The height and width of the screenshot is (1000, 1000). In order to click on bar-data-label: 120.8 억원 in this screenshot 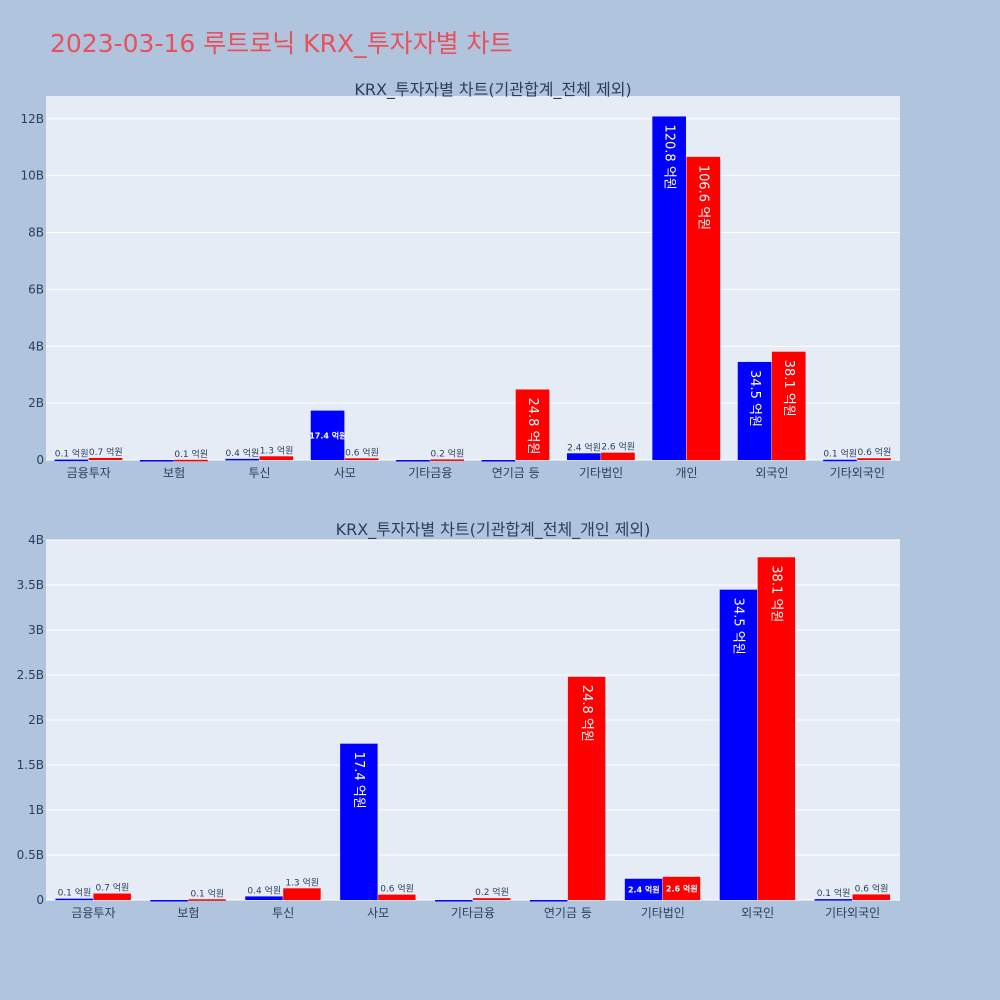, I will do `click(668, 156)`.